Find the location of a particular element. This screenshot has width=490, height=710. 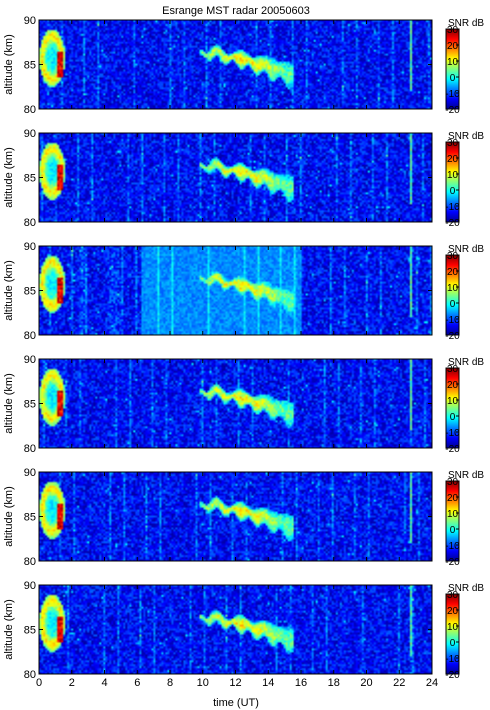

x-tick-label: 20 is located at coordinates (366, 683).